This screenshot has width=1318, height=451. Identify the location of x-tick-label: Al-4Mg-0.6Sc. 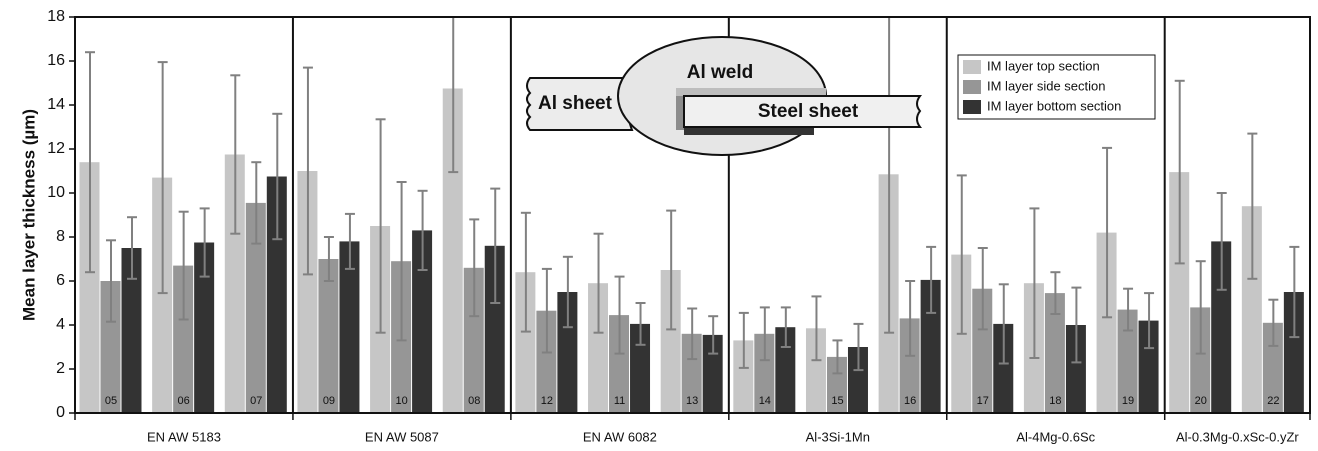
(1055, 436).